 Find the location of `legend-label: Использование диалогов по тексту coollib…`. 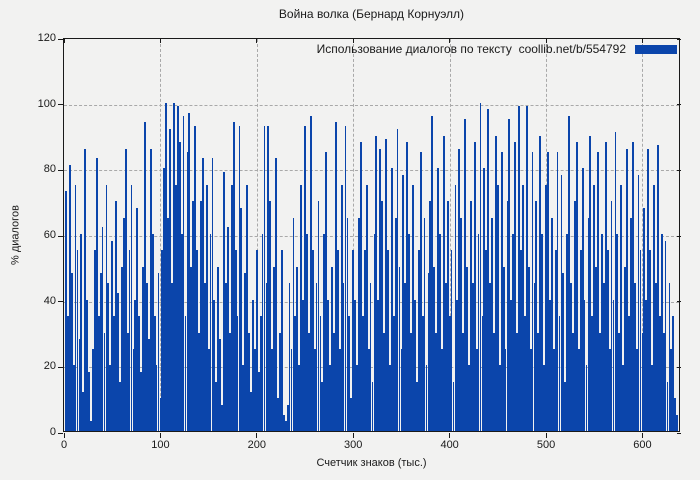

legend-label: Использование диалогов по тексту coollib… is located at coordinates (471, 49).